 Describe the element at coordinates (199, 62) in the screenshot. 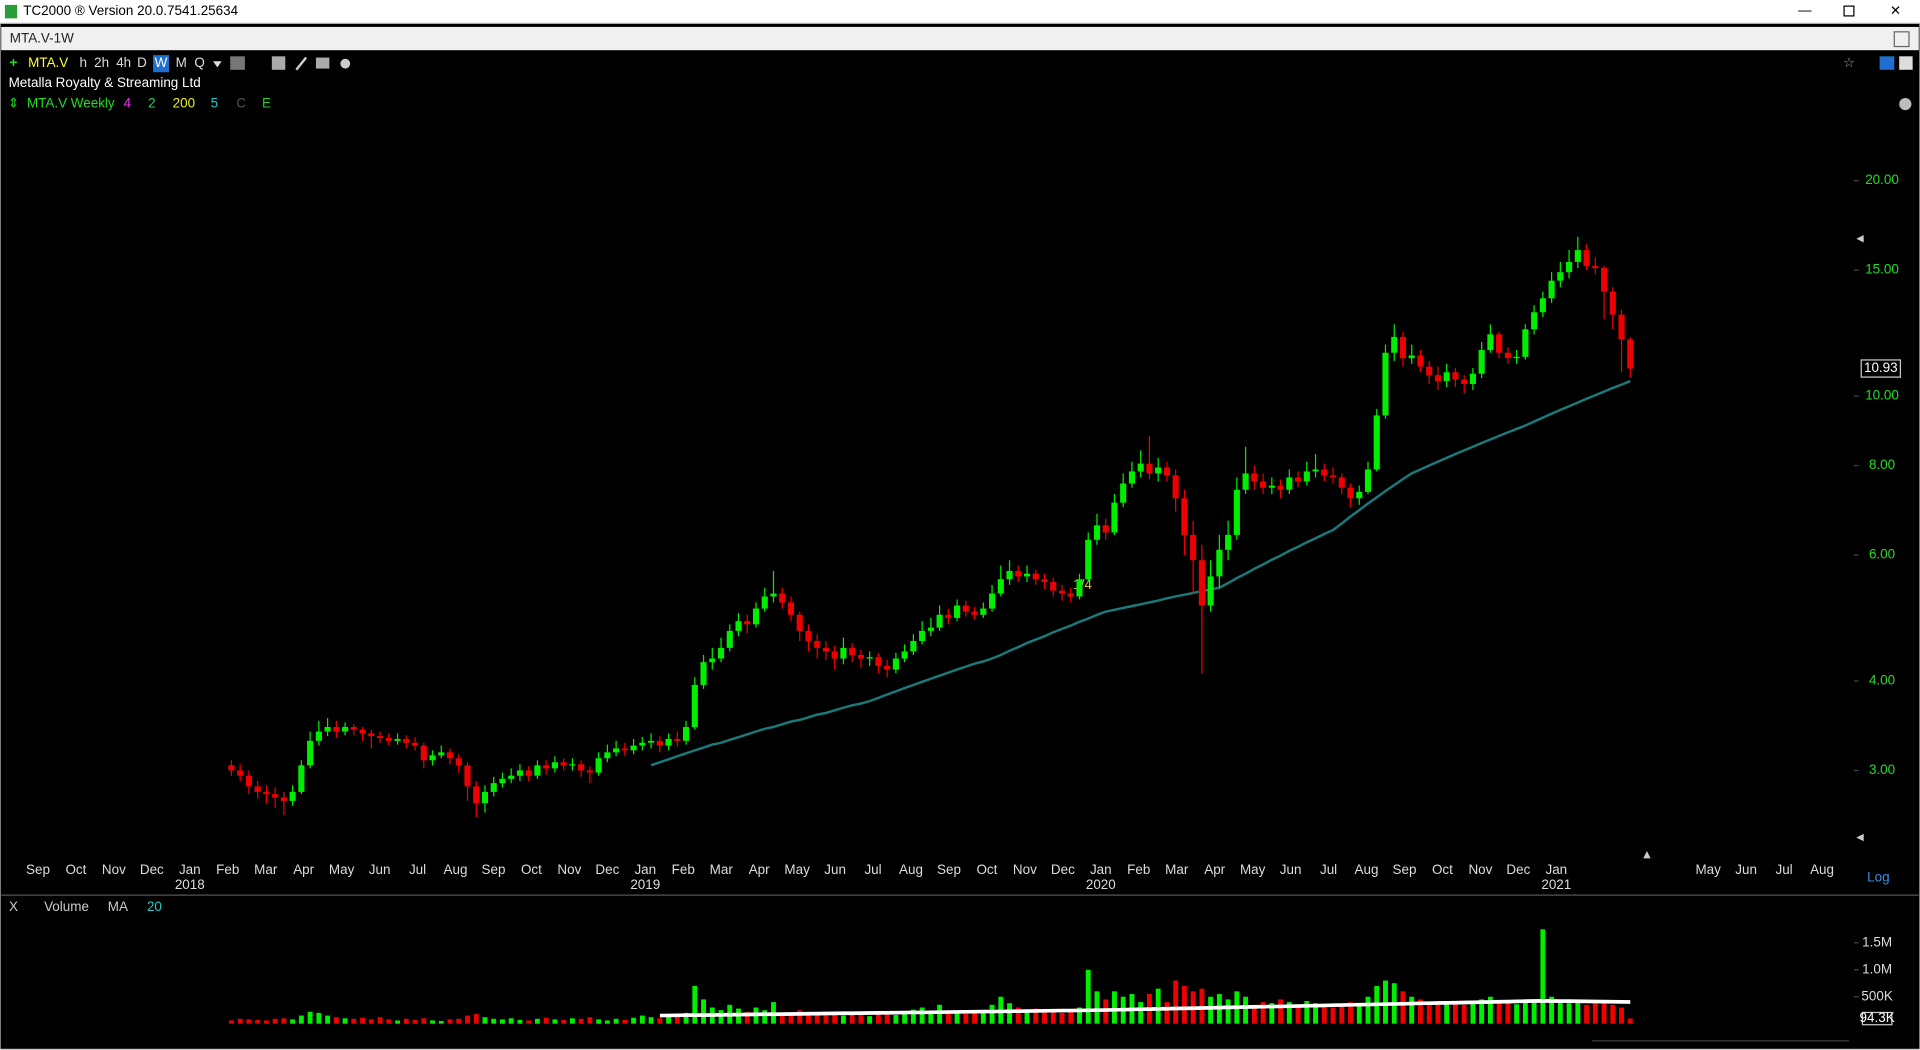

I see `timeframe: Q` at that location.